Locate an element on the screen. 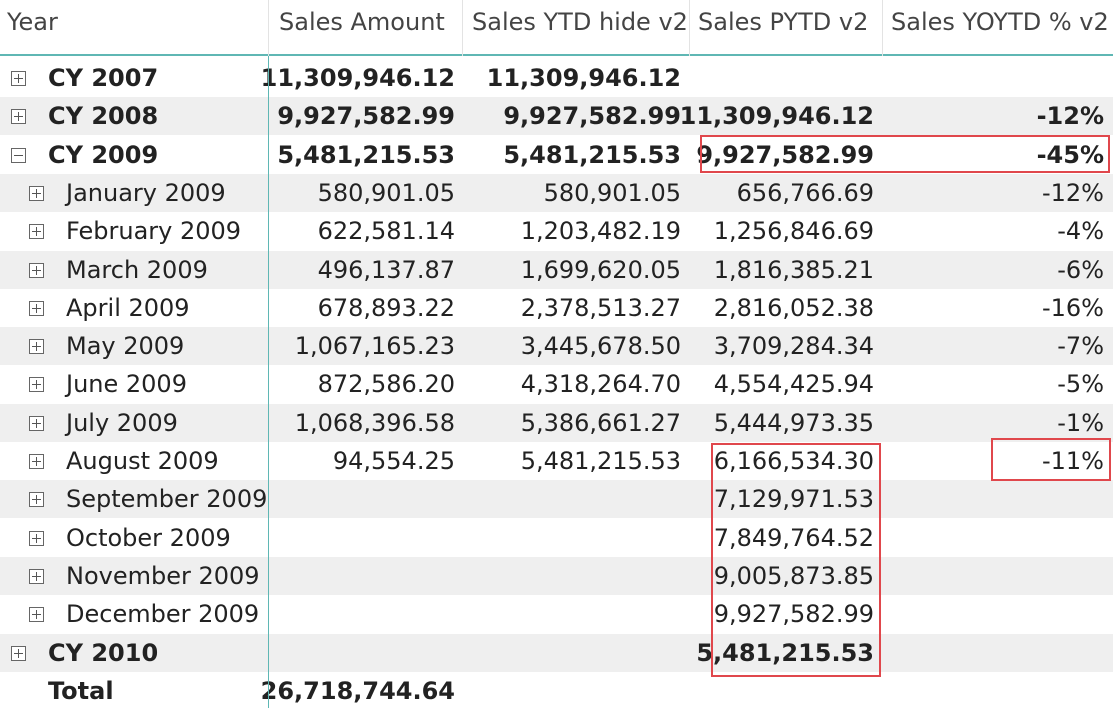  table-row: December 2009 9,927,582.99 is located at coordinates (556, 614).